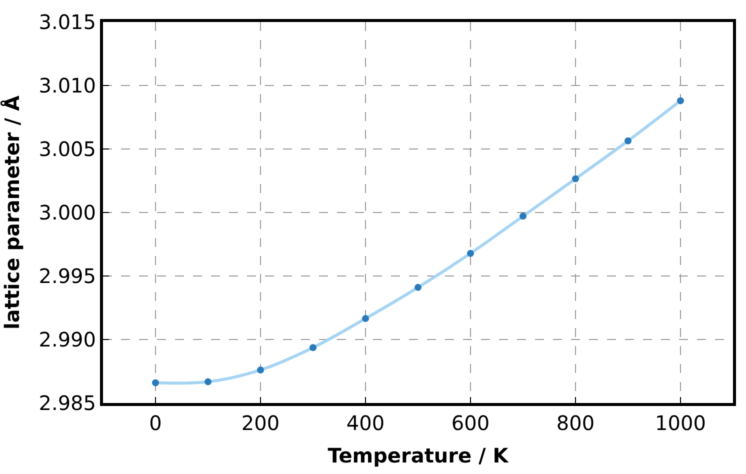 The image size is (746, 474). Describe the element at coordinates (67, 22) in the screenshot. I see `y-tick-label: 3.015` at that location.